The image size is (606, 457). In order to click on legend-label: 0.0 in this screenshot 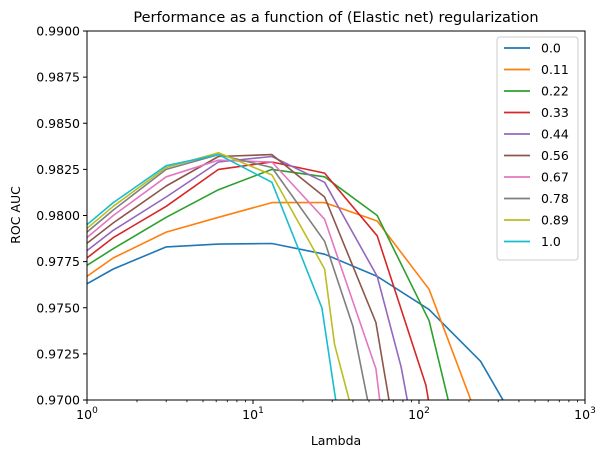, I will do `click(551, 48)`.